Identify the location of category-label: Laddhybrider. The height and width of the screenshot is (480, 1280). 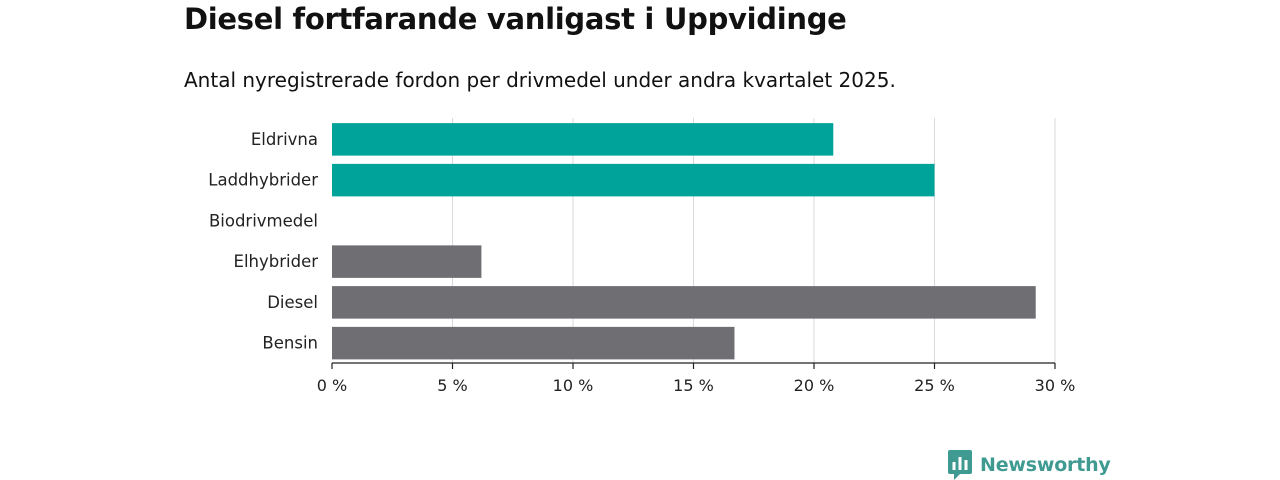
(263, 180).